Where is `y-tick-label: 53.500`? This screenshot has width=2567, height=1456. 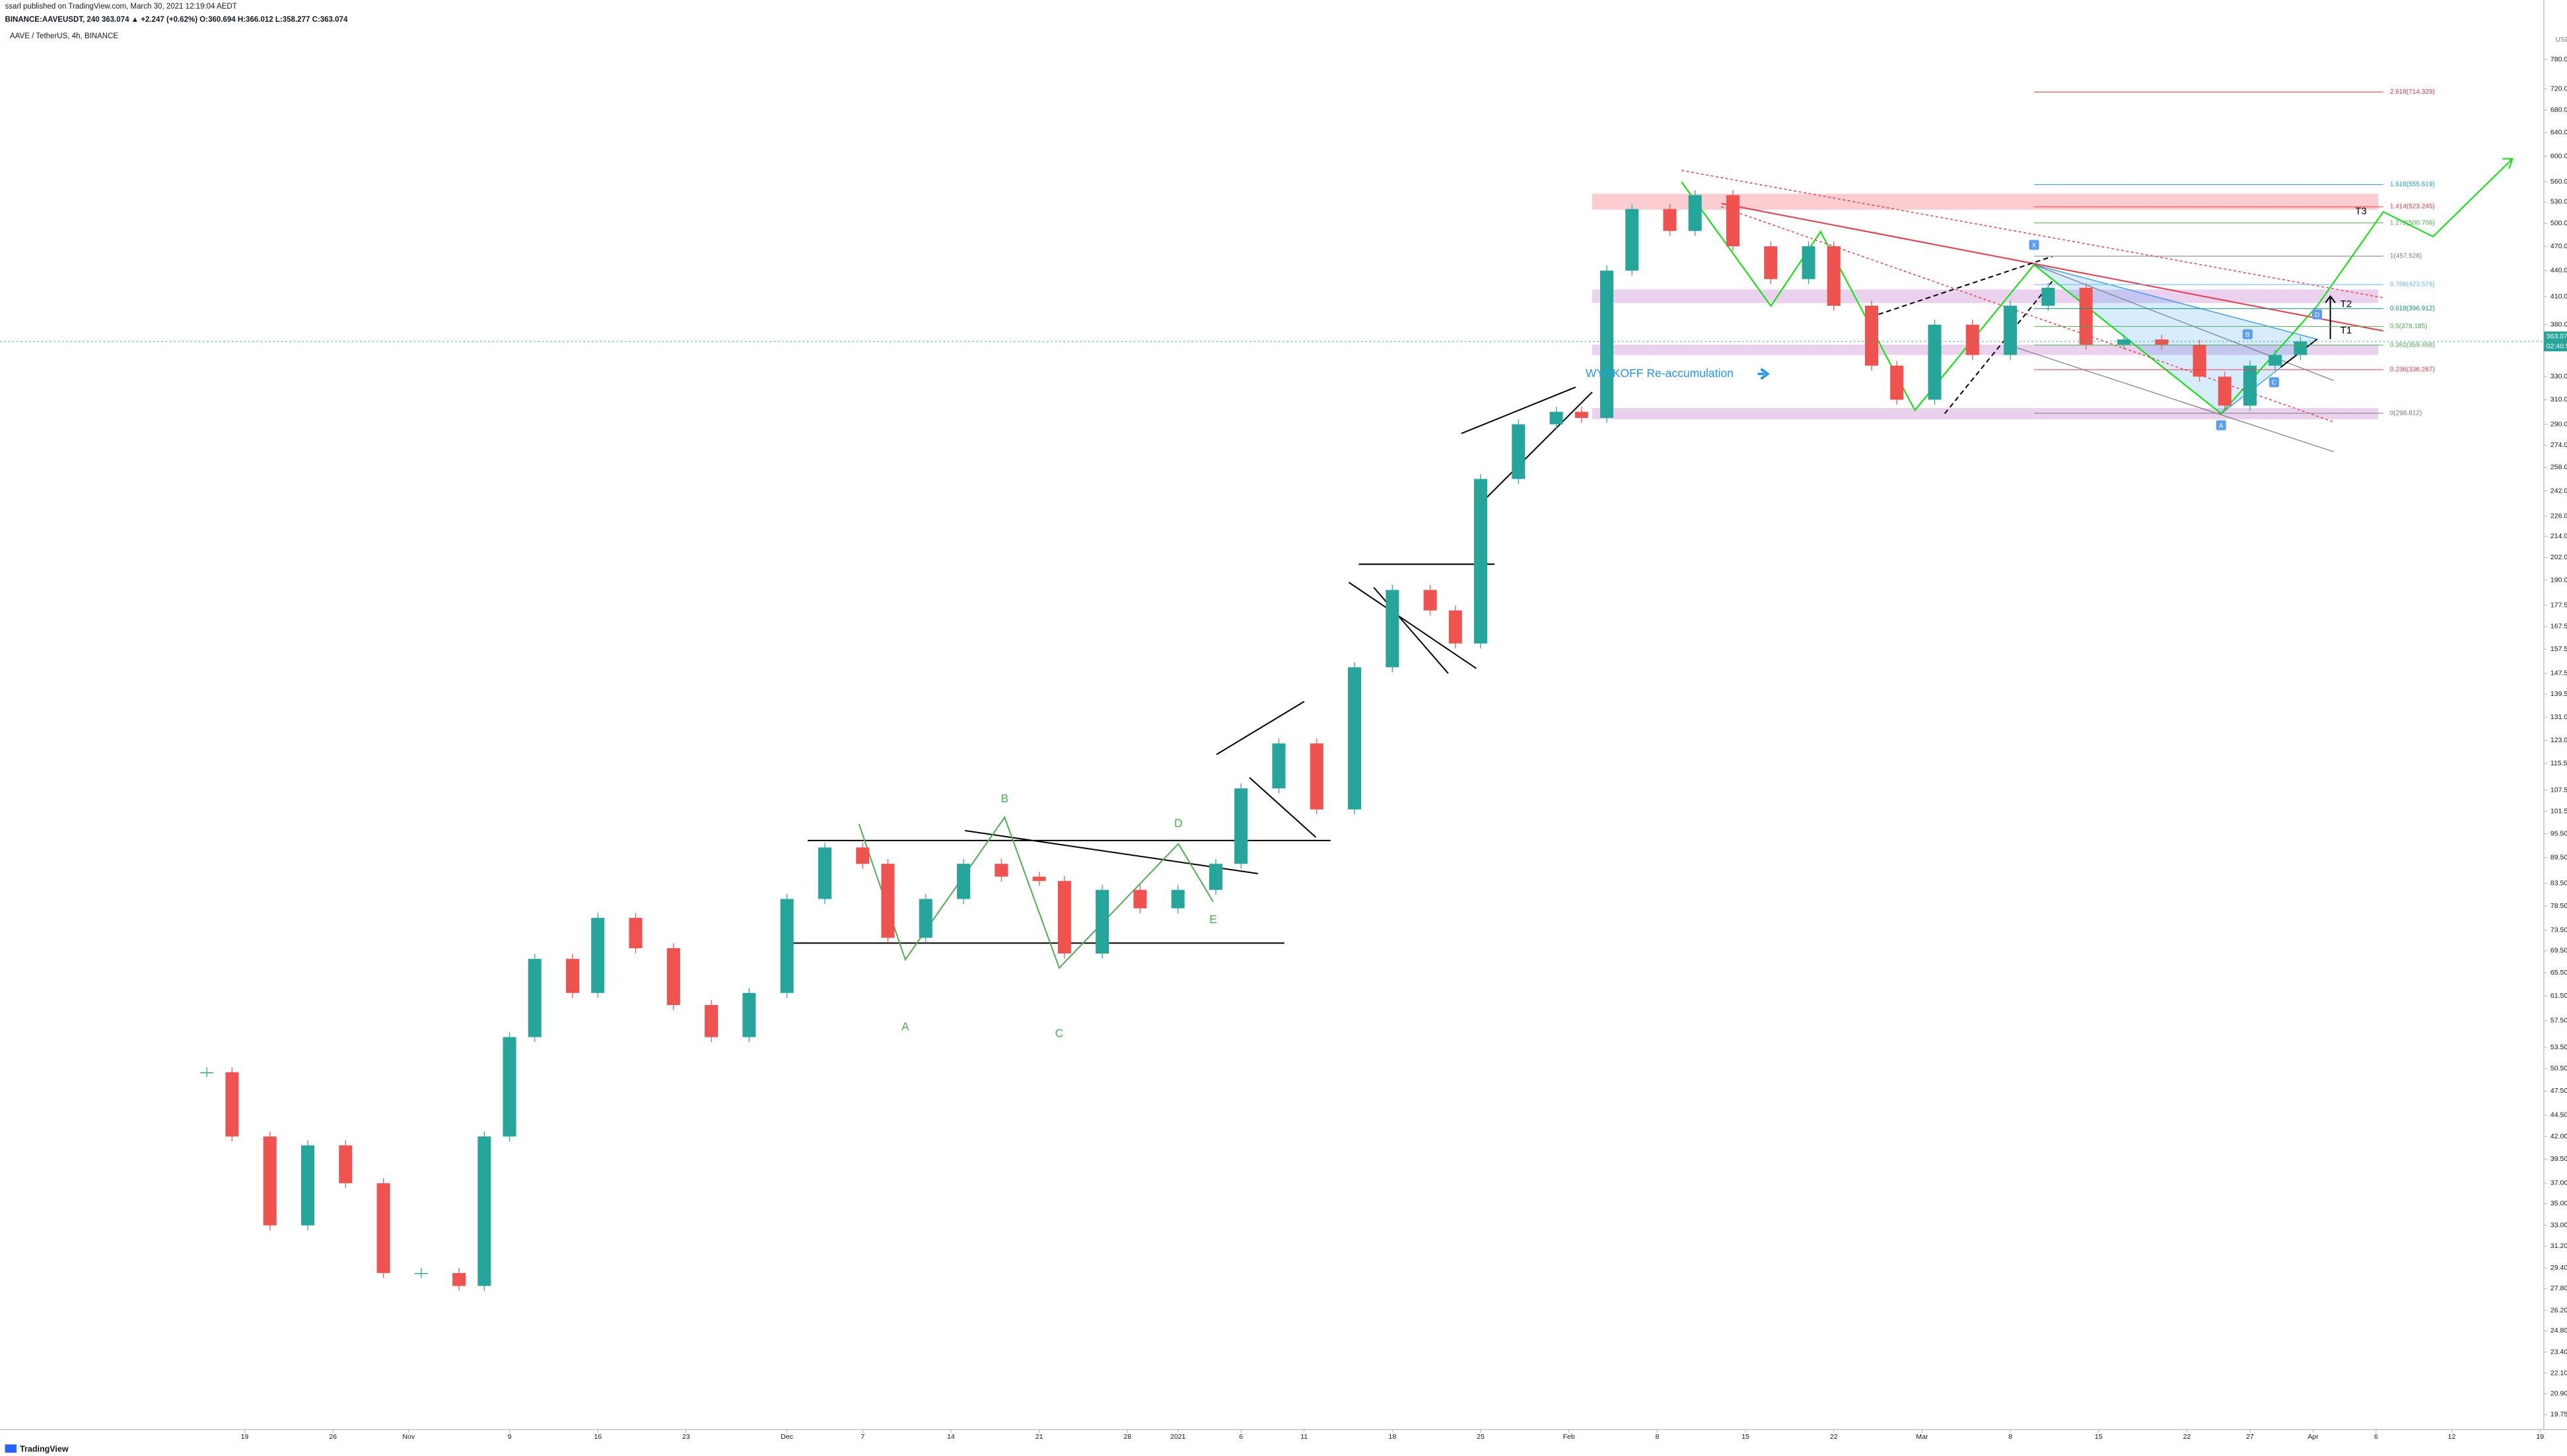 y-tick-label: 53.500 is located at coordinates (2558, 1047).